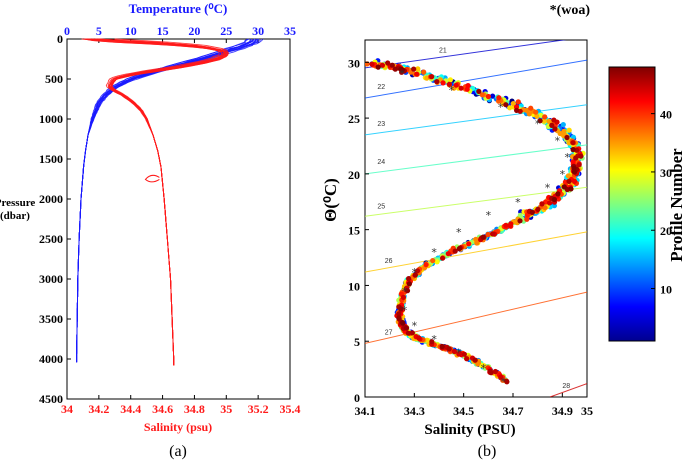 Image resolution: width=685 pixels, height=463 pixels. Describe the element at coordinates (162, 409) in the screenshot. I see `panel-a-bottom-tick-label: 34.6` at that location.